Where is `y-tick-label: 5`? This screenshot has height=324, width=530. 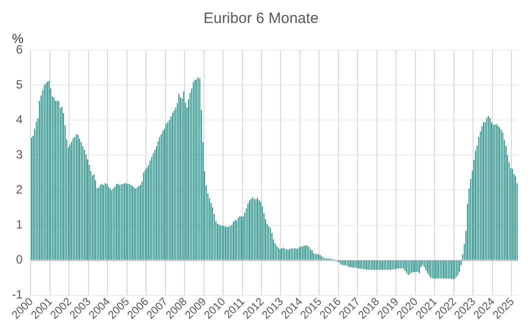
y-tick-label: 5 is located at coordinates (19, 84).